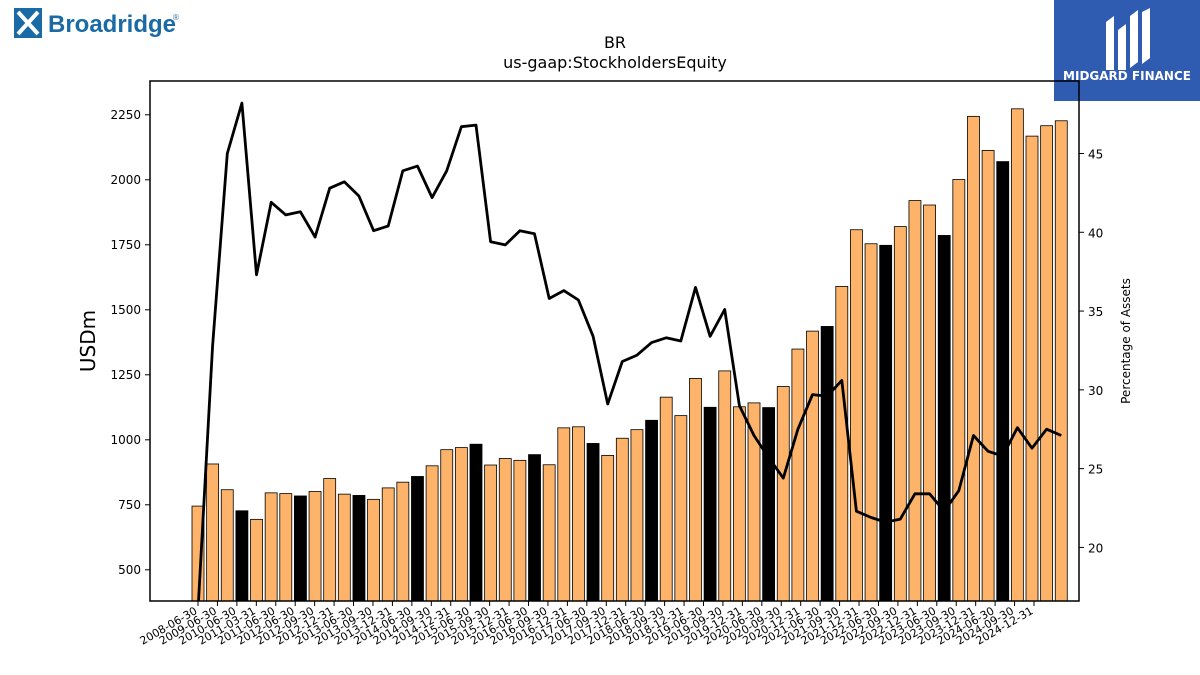 The image size is (1200, 675). Describe the element at coordinates (1095, 470) in the screenshot. I see `y2-tick-label: 25` at that location.